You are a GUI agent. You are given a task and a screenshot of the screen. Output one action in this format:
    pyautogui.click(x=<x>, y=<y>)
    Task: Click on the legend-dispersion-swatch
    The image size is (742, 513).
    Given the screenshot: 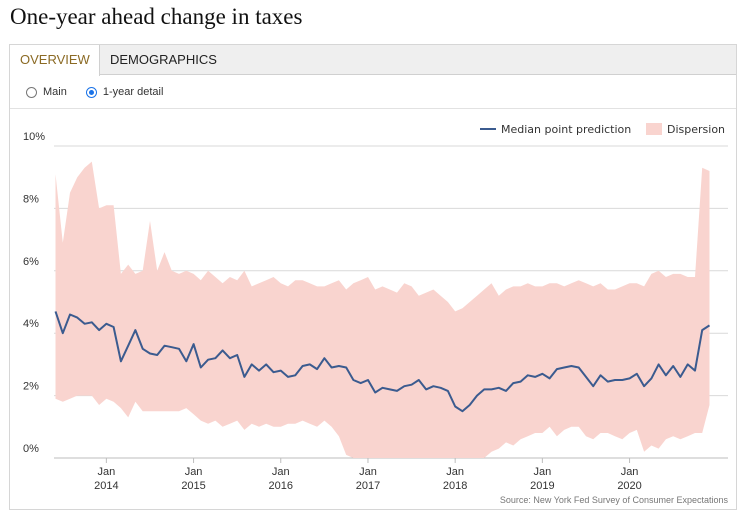 What is the action you would take?
    pyautogui.click(x=654, y=129)
    